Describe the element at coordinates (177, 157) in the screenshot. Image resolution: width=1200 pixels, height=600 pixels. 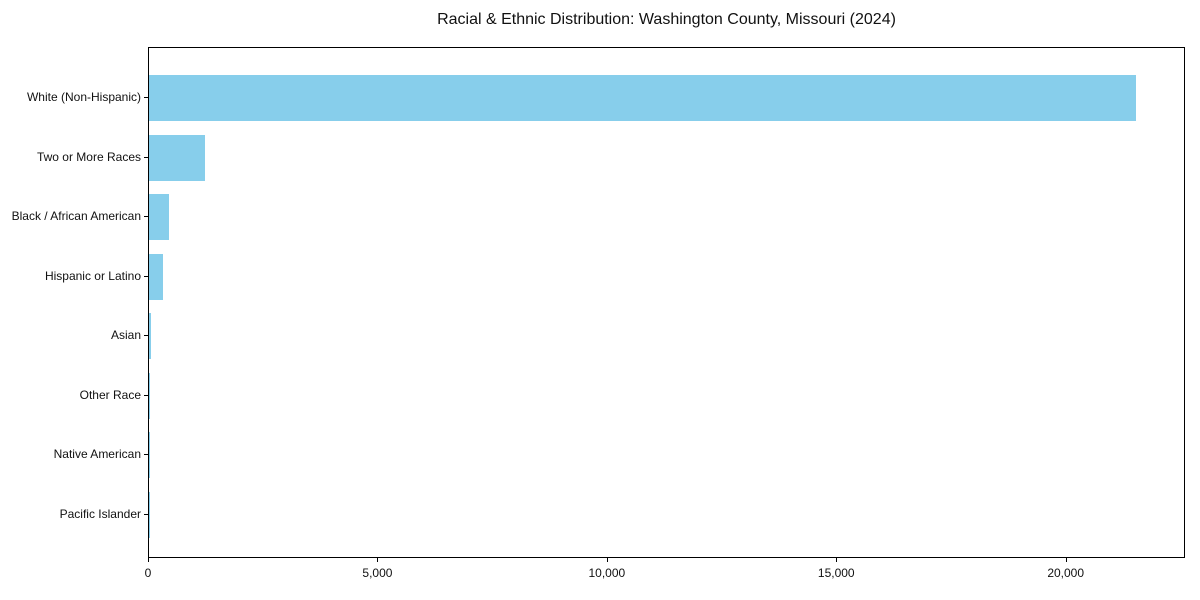
I see `bar-two-or-more-races` at that location.